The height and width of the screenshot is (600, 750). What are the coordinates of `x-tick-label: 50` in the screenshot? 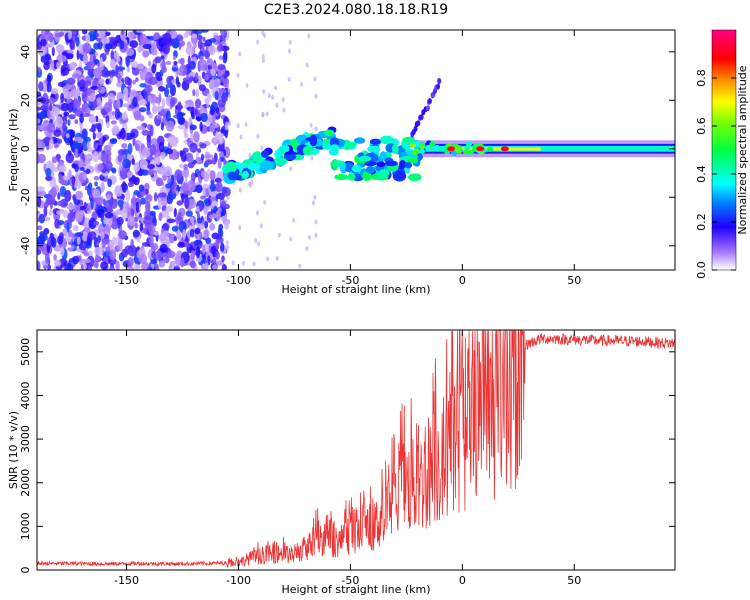 It's located at (574, 580).